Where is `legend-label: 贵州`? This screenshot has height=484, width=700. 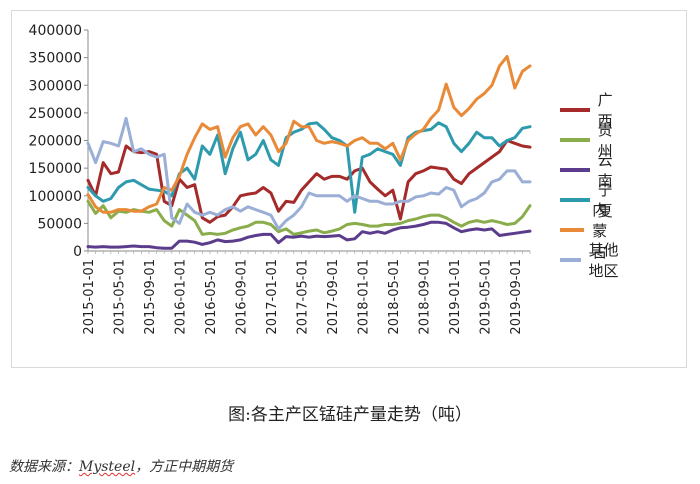
legend-label: 贵州 is located at coordinates (605, 140).